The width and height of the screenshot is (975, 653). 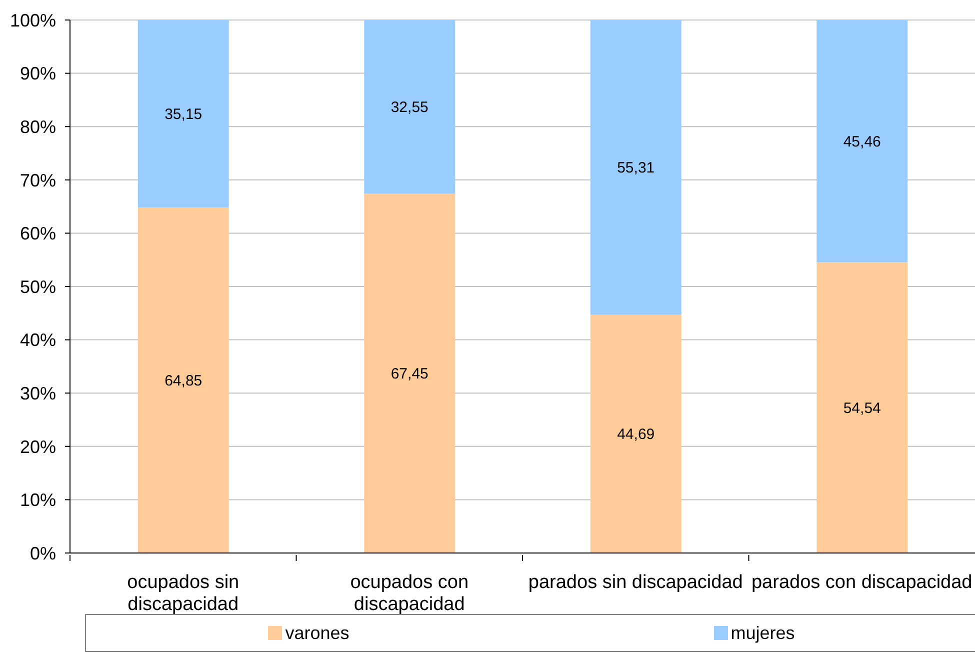 What do you see at coordinates (38, 126) in the screenshot?
I see `y-tick-label: 80%` at bounding box center [38, 126].